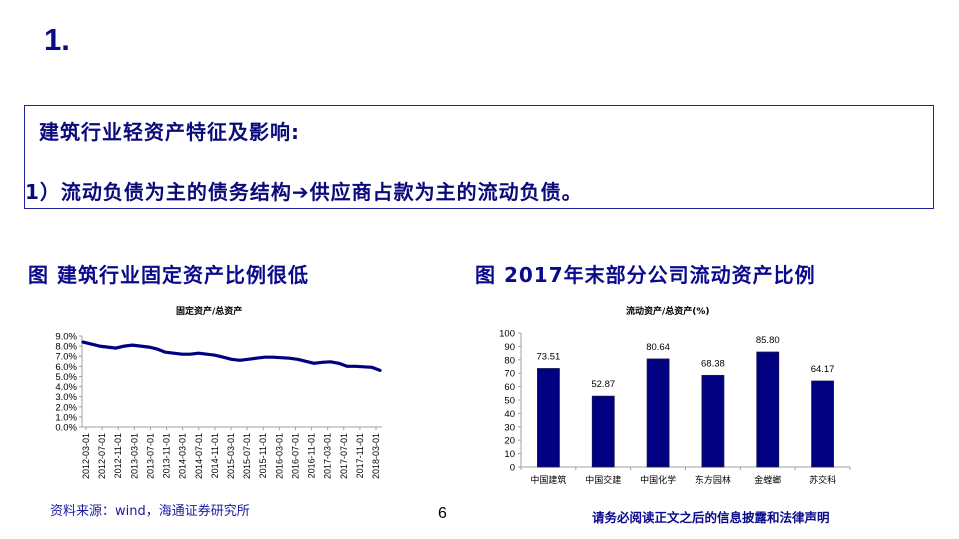 This screenshot has height=539, width=959. Describe the element at coordinates (169, 132) in the screenshot. I see `box-heading: 建筑行业轻资产特征及影响:` at that location.